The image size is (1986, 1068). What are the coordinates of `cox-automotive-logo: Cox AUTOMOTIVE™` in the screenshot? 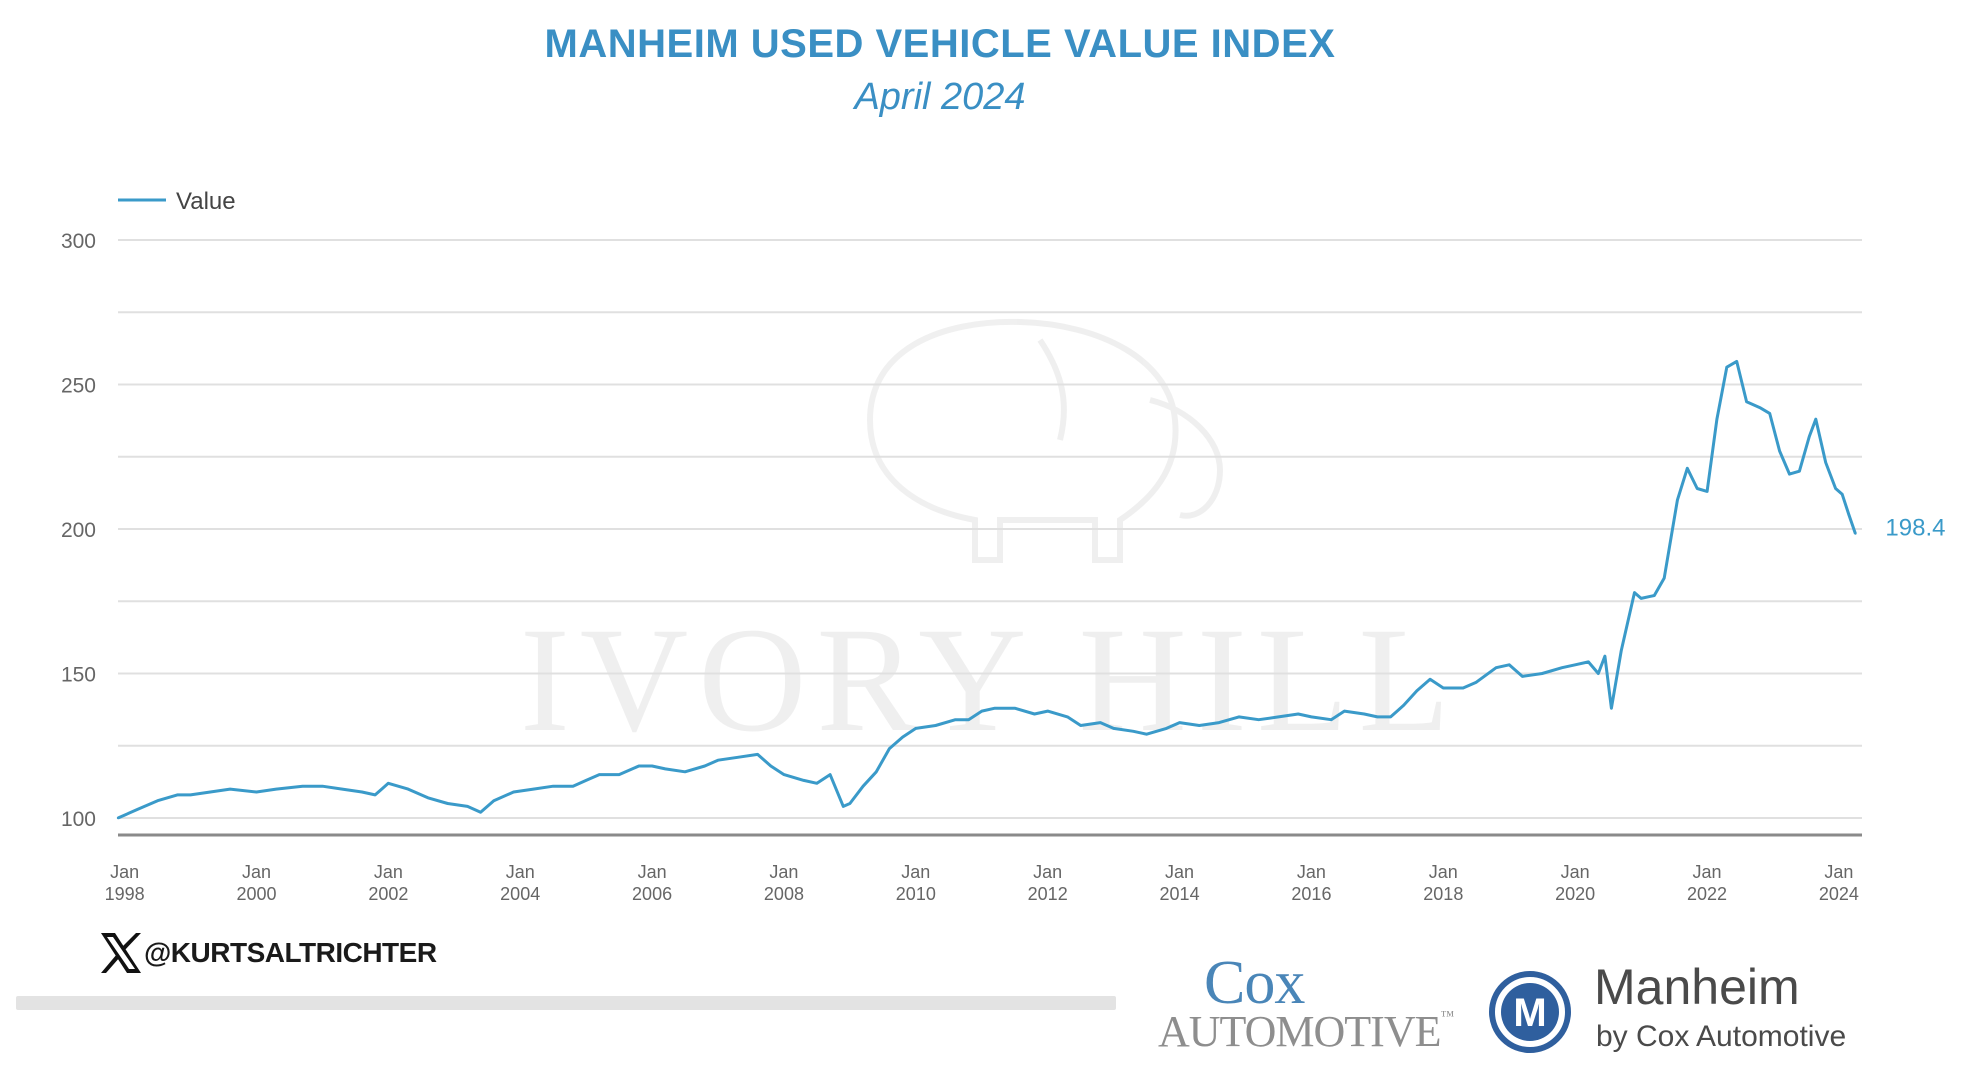 It's located at (1308, 1007).